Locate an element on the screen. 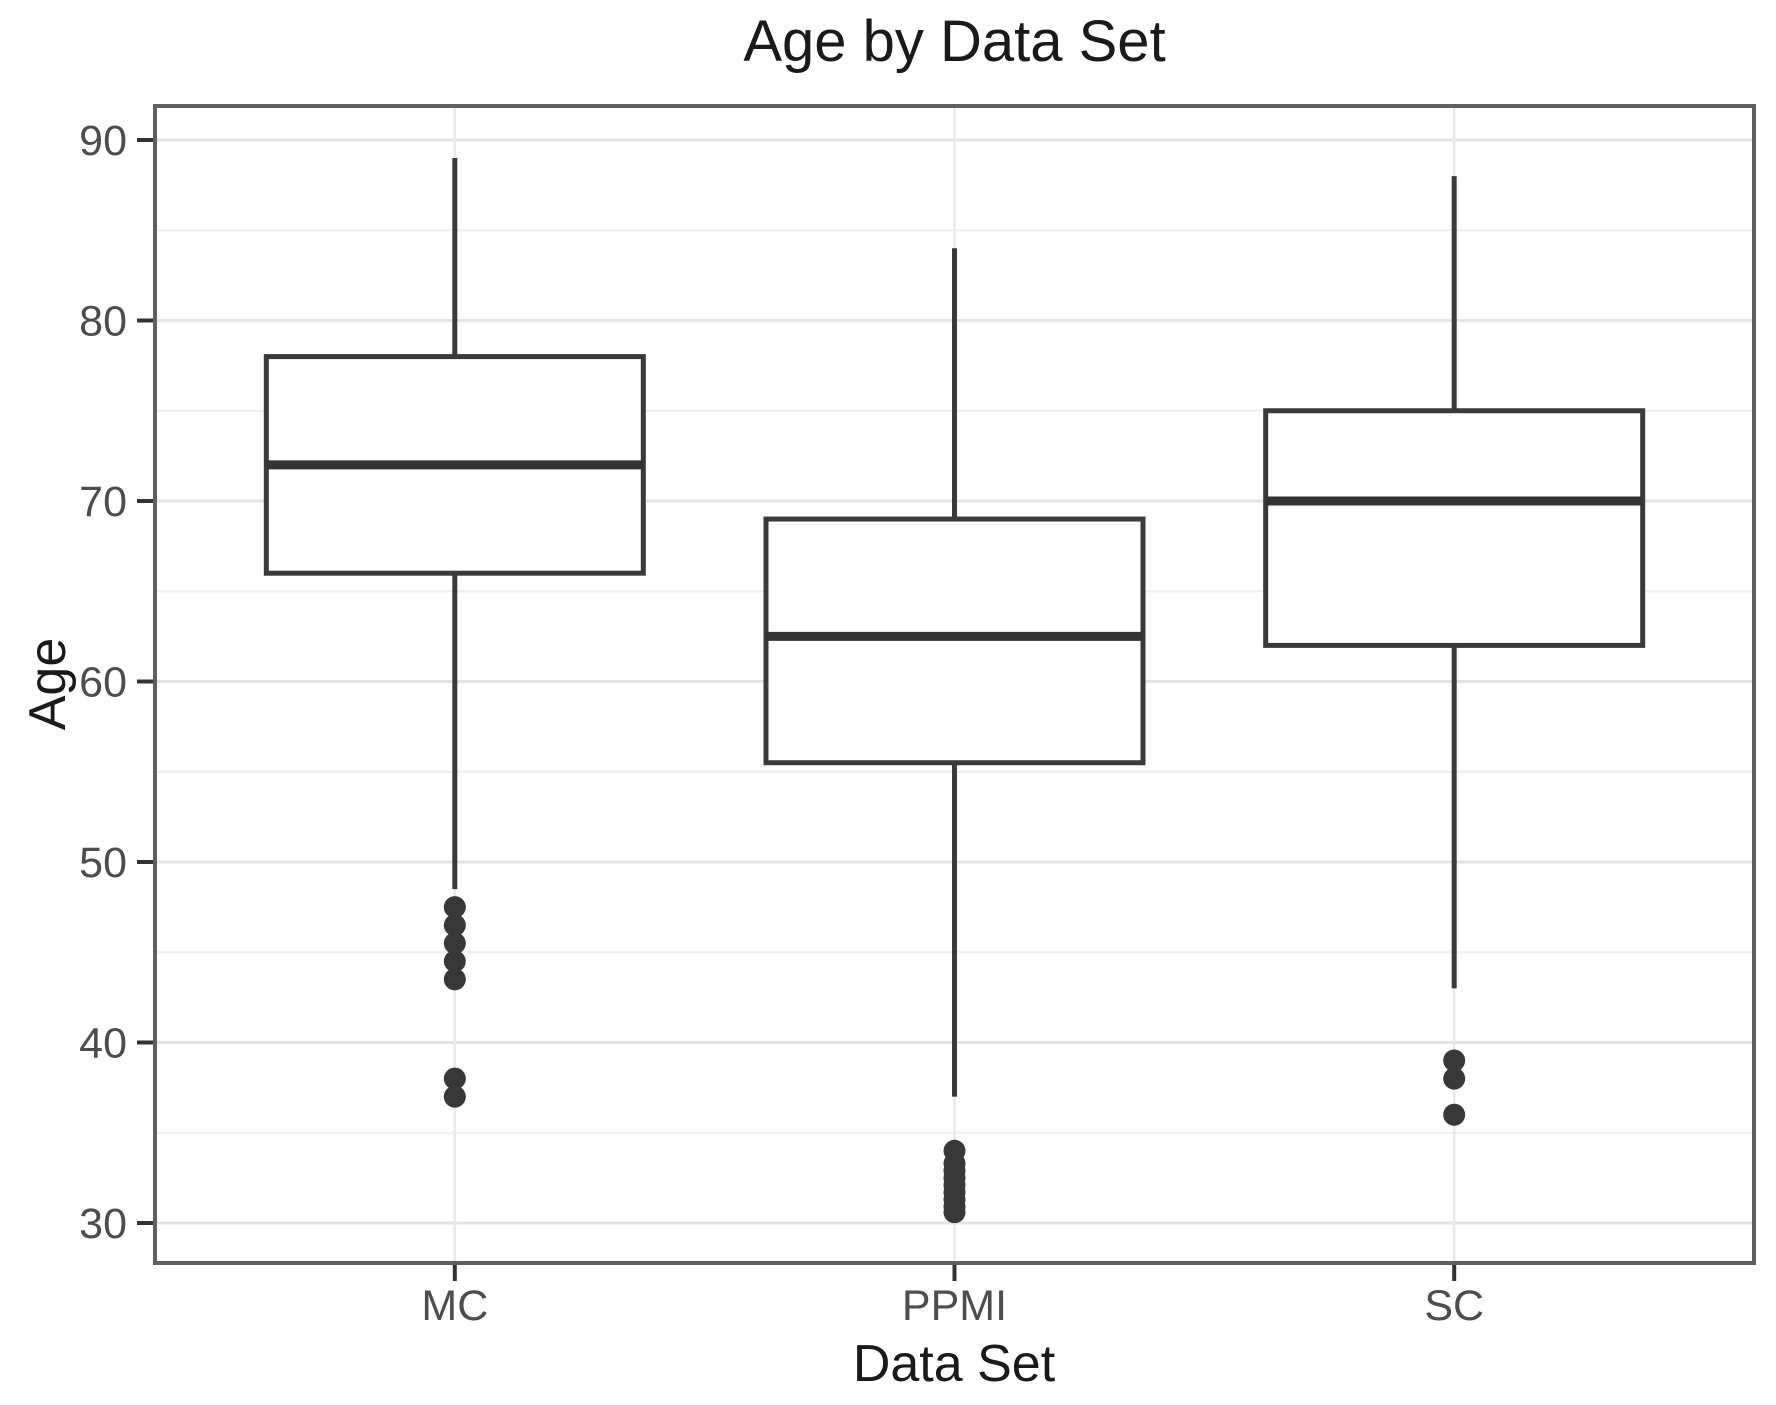 The image size is (1776, 1405). y-tick-label: 90 is located at coordinates (103, 141).